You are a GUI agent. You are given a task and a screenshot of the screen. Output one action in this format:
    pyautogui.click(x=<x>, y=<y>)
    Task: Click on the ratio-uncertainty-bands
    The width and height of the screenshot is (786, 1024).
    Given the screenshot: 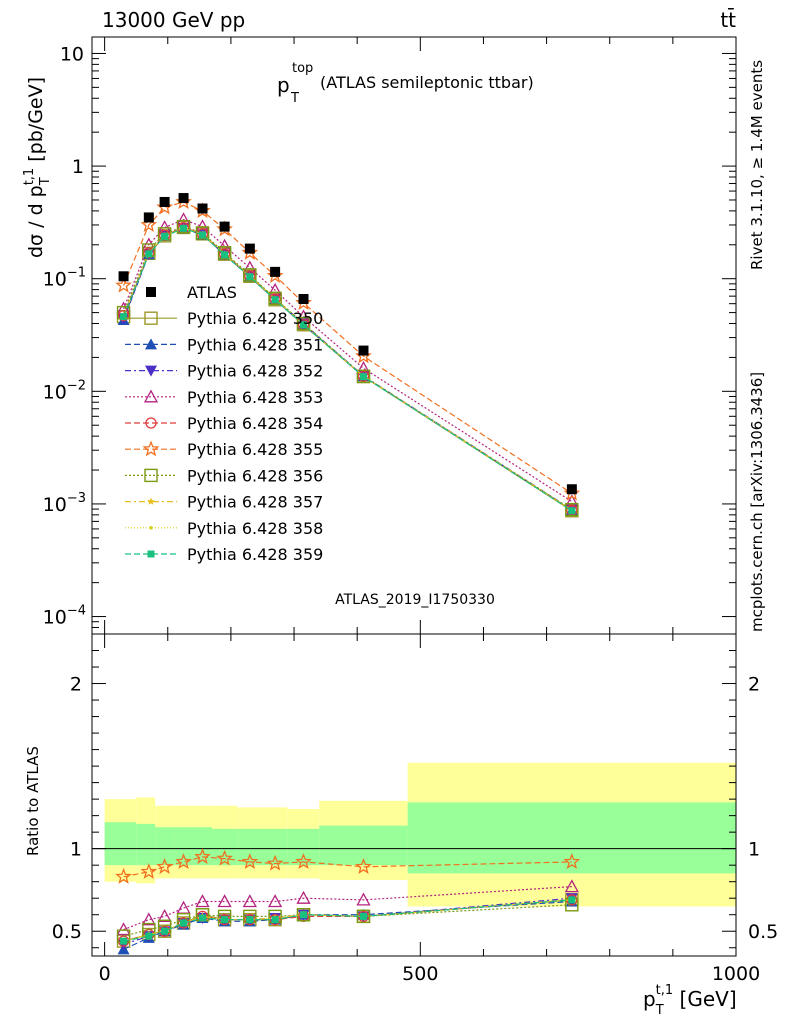 What is the action you would take?
    pyautogui.click(x=420, y=834)
    